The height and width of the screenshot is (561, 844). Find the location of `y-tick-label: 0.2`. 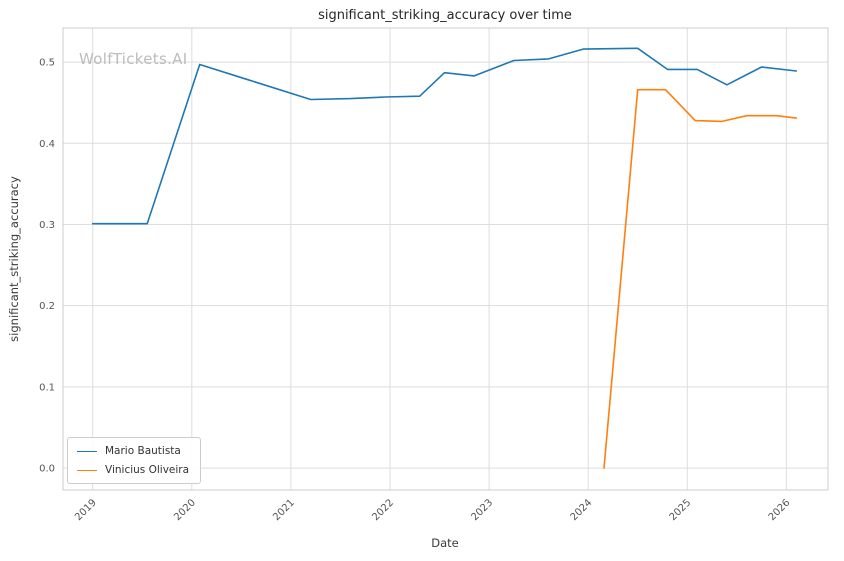

y-tick-label: 0.2 is located at coordinates (47, 306).